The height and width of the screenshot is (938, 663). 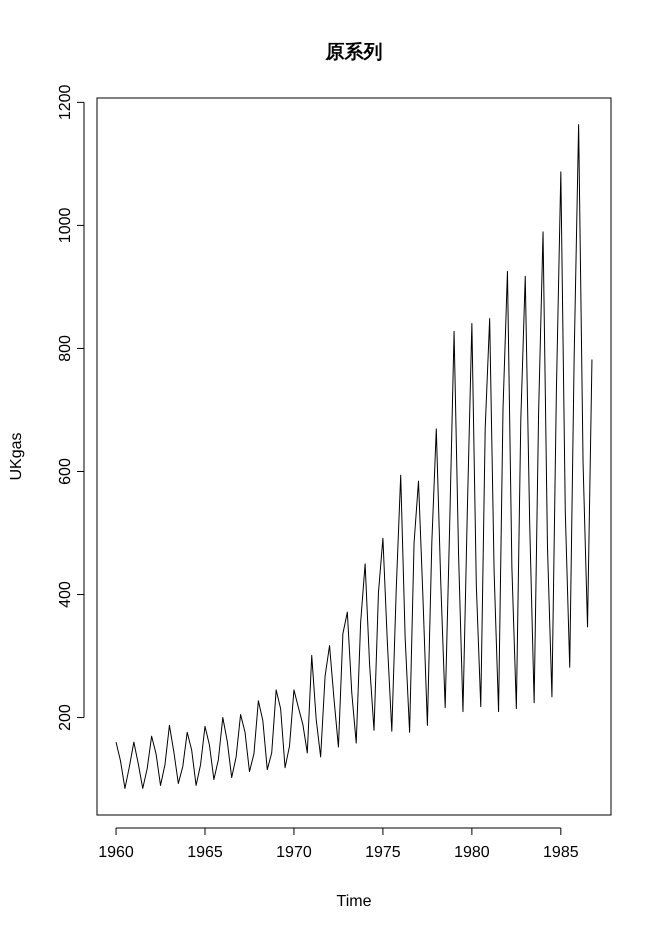 What do you see at coordinates (116, 852) in the screenshot?
I see `x-tick-label: 1960` at bounding box center [116, 852].